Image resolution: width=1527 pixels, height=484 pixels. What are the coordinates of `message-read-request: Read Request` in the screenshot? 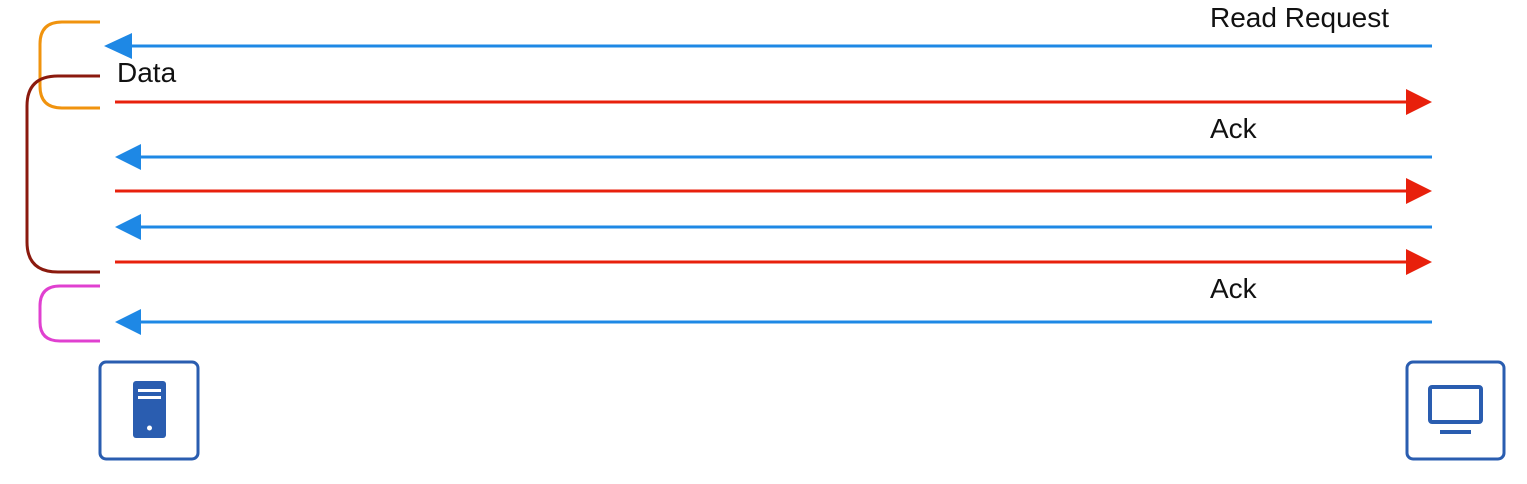 It's located at (768, 30).